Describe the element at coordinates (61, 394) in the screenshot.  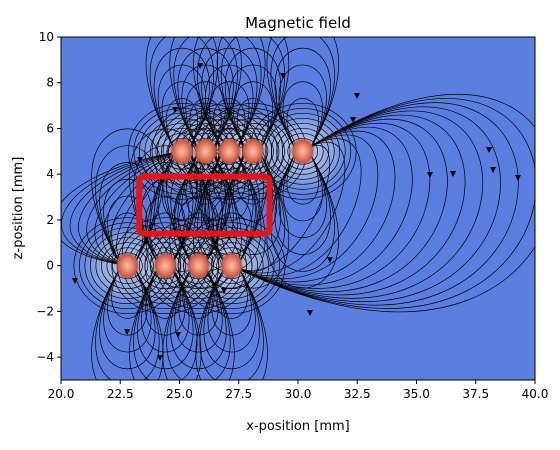
I see `x-tick-label: 20.0` at that location.